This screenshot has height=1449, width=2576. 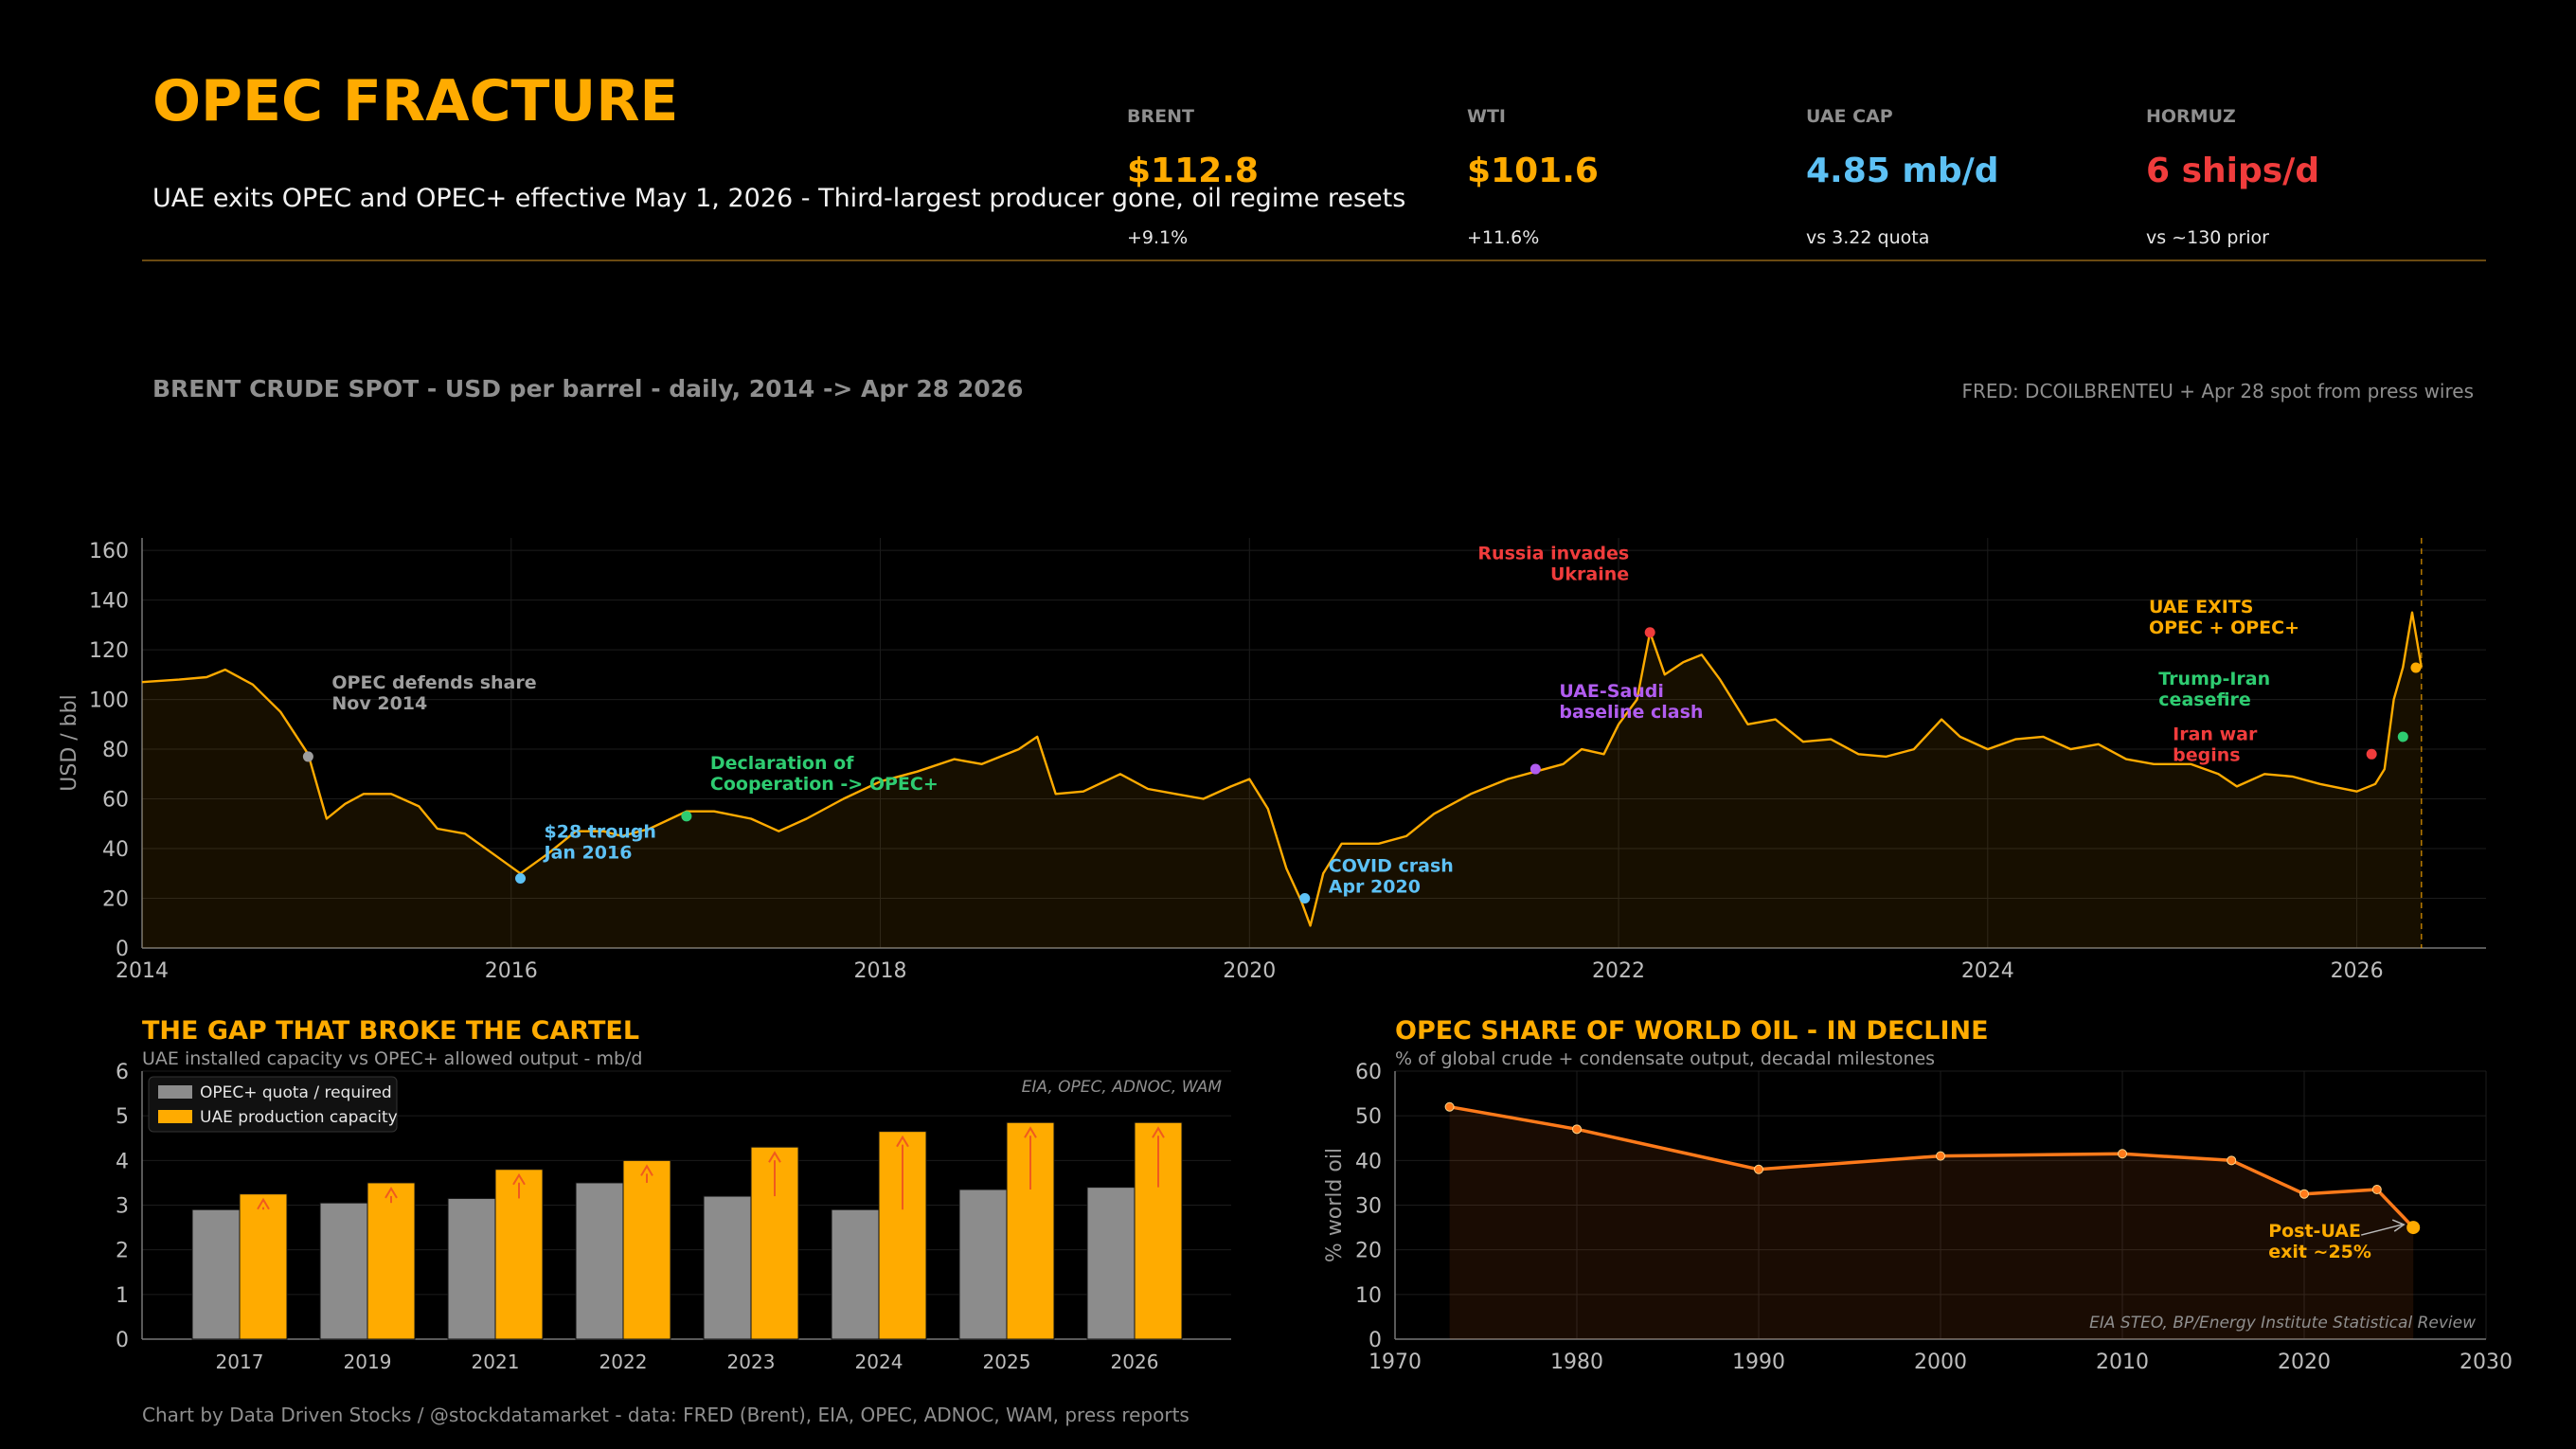 I want to click on kpi-hormuz-sub: vs ~130 prior, so click(x=2207, y=237).